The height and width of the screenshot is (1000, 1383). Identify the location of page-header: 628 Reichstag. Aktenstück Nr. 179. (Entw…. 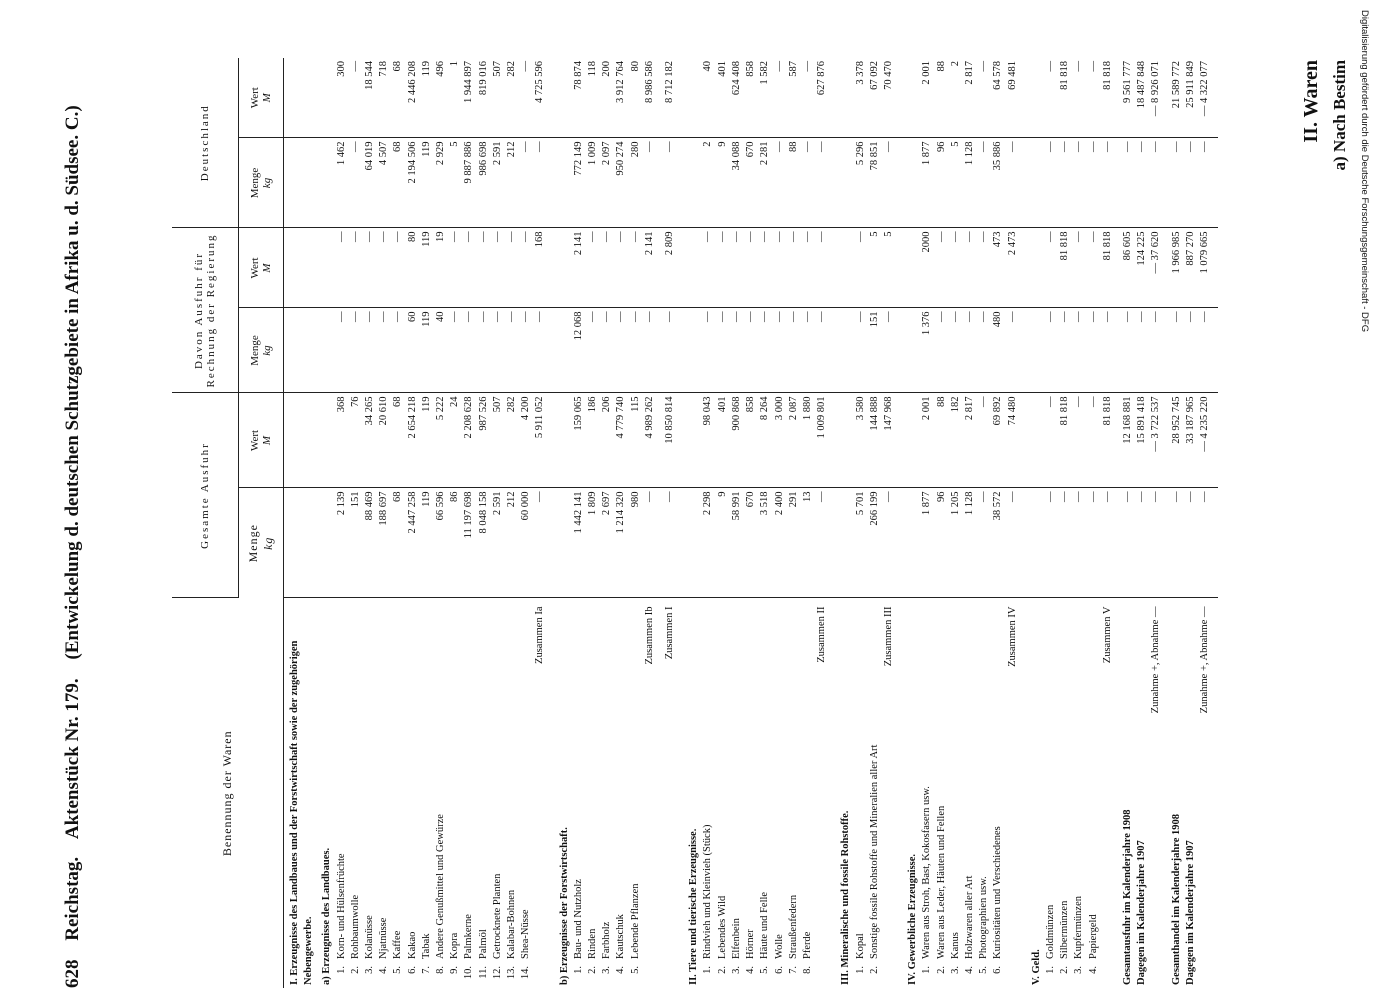
(73, 508).